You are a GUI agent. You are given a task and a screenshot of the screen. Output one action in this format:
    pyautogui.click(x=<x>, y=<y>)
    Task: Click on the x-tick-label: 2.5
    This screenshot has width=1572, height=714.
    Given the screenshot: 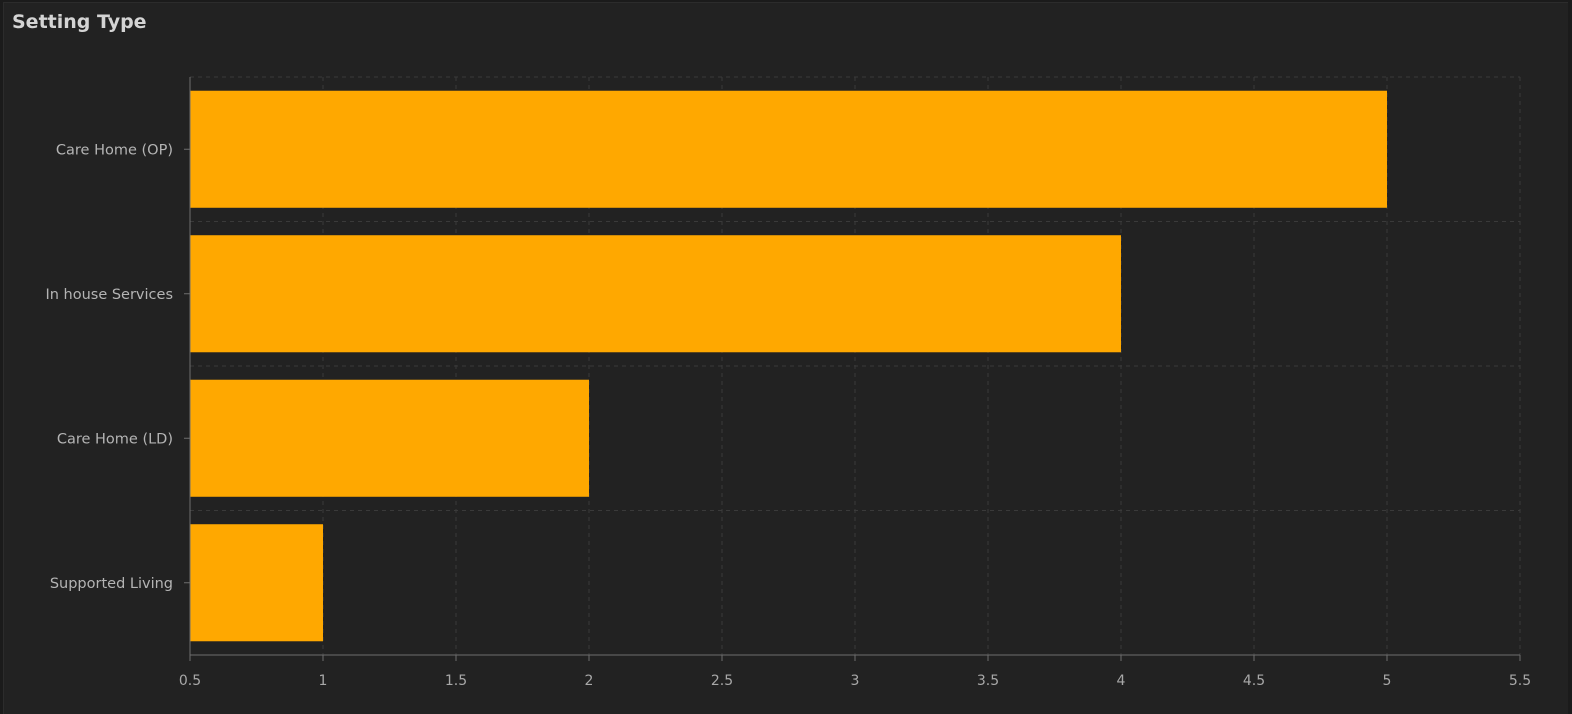 What is the action you would take?
    pyautogui.click(x=722, y=681)
    